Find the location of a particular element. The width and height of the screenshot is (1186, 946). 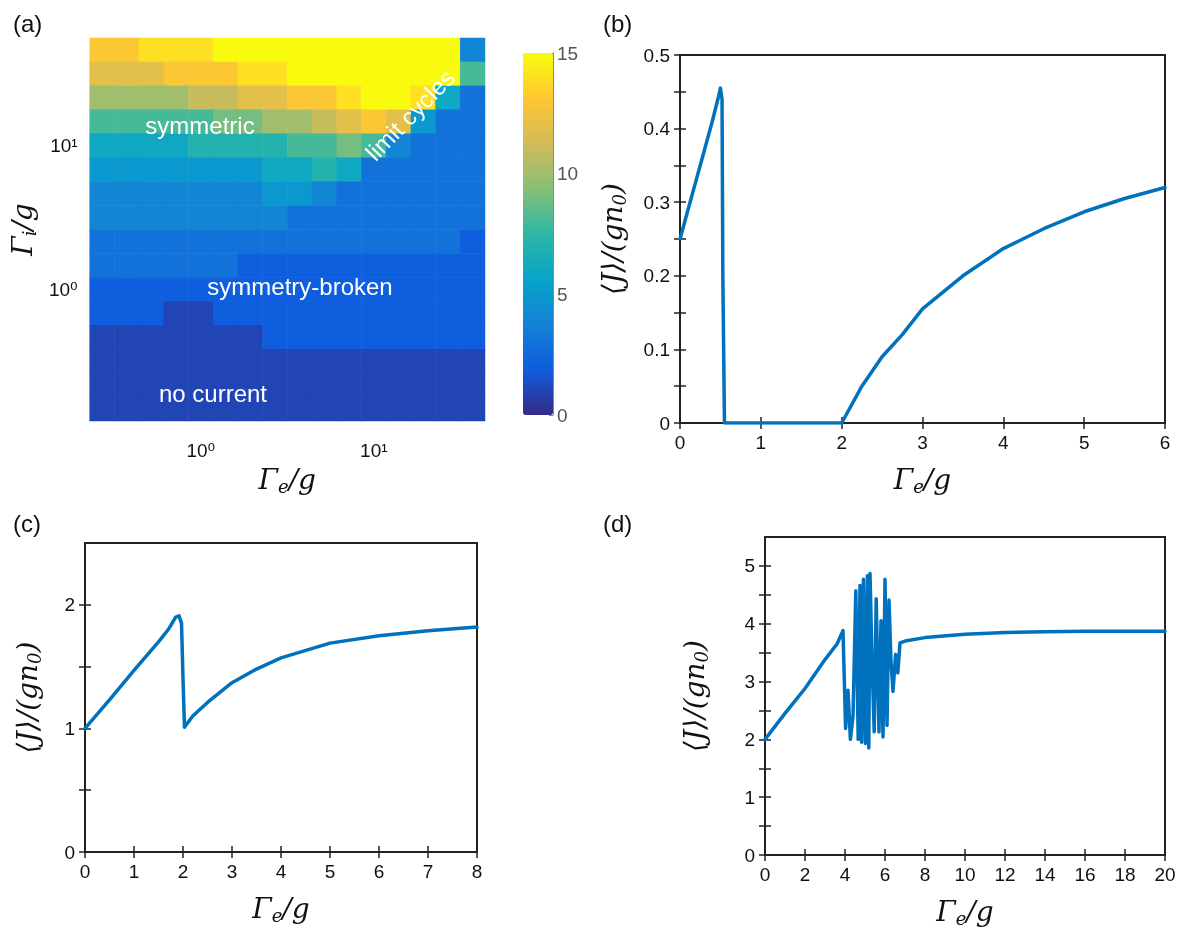

y-tick-label: 0.1 is located at coordinates (656, 349).